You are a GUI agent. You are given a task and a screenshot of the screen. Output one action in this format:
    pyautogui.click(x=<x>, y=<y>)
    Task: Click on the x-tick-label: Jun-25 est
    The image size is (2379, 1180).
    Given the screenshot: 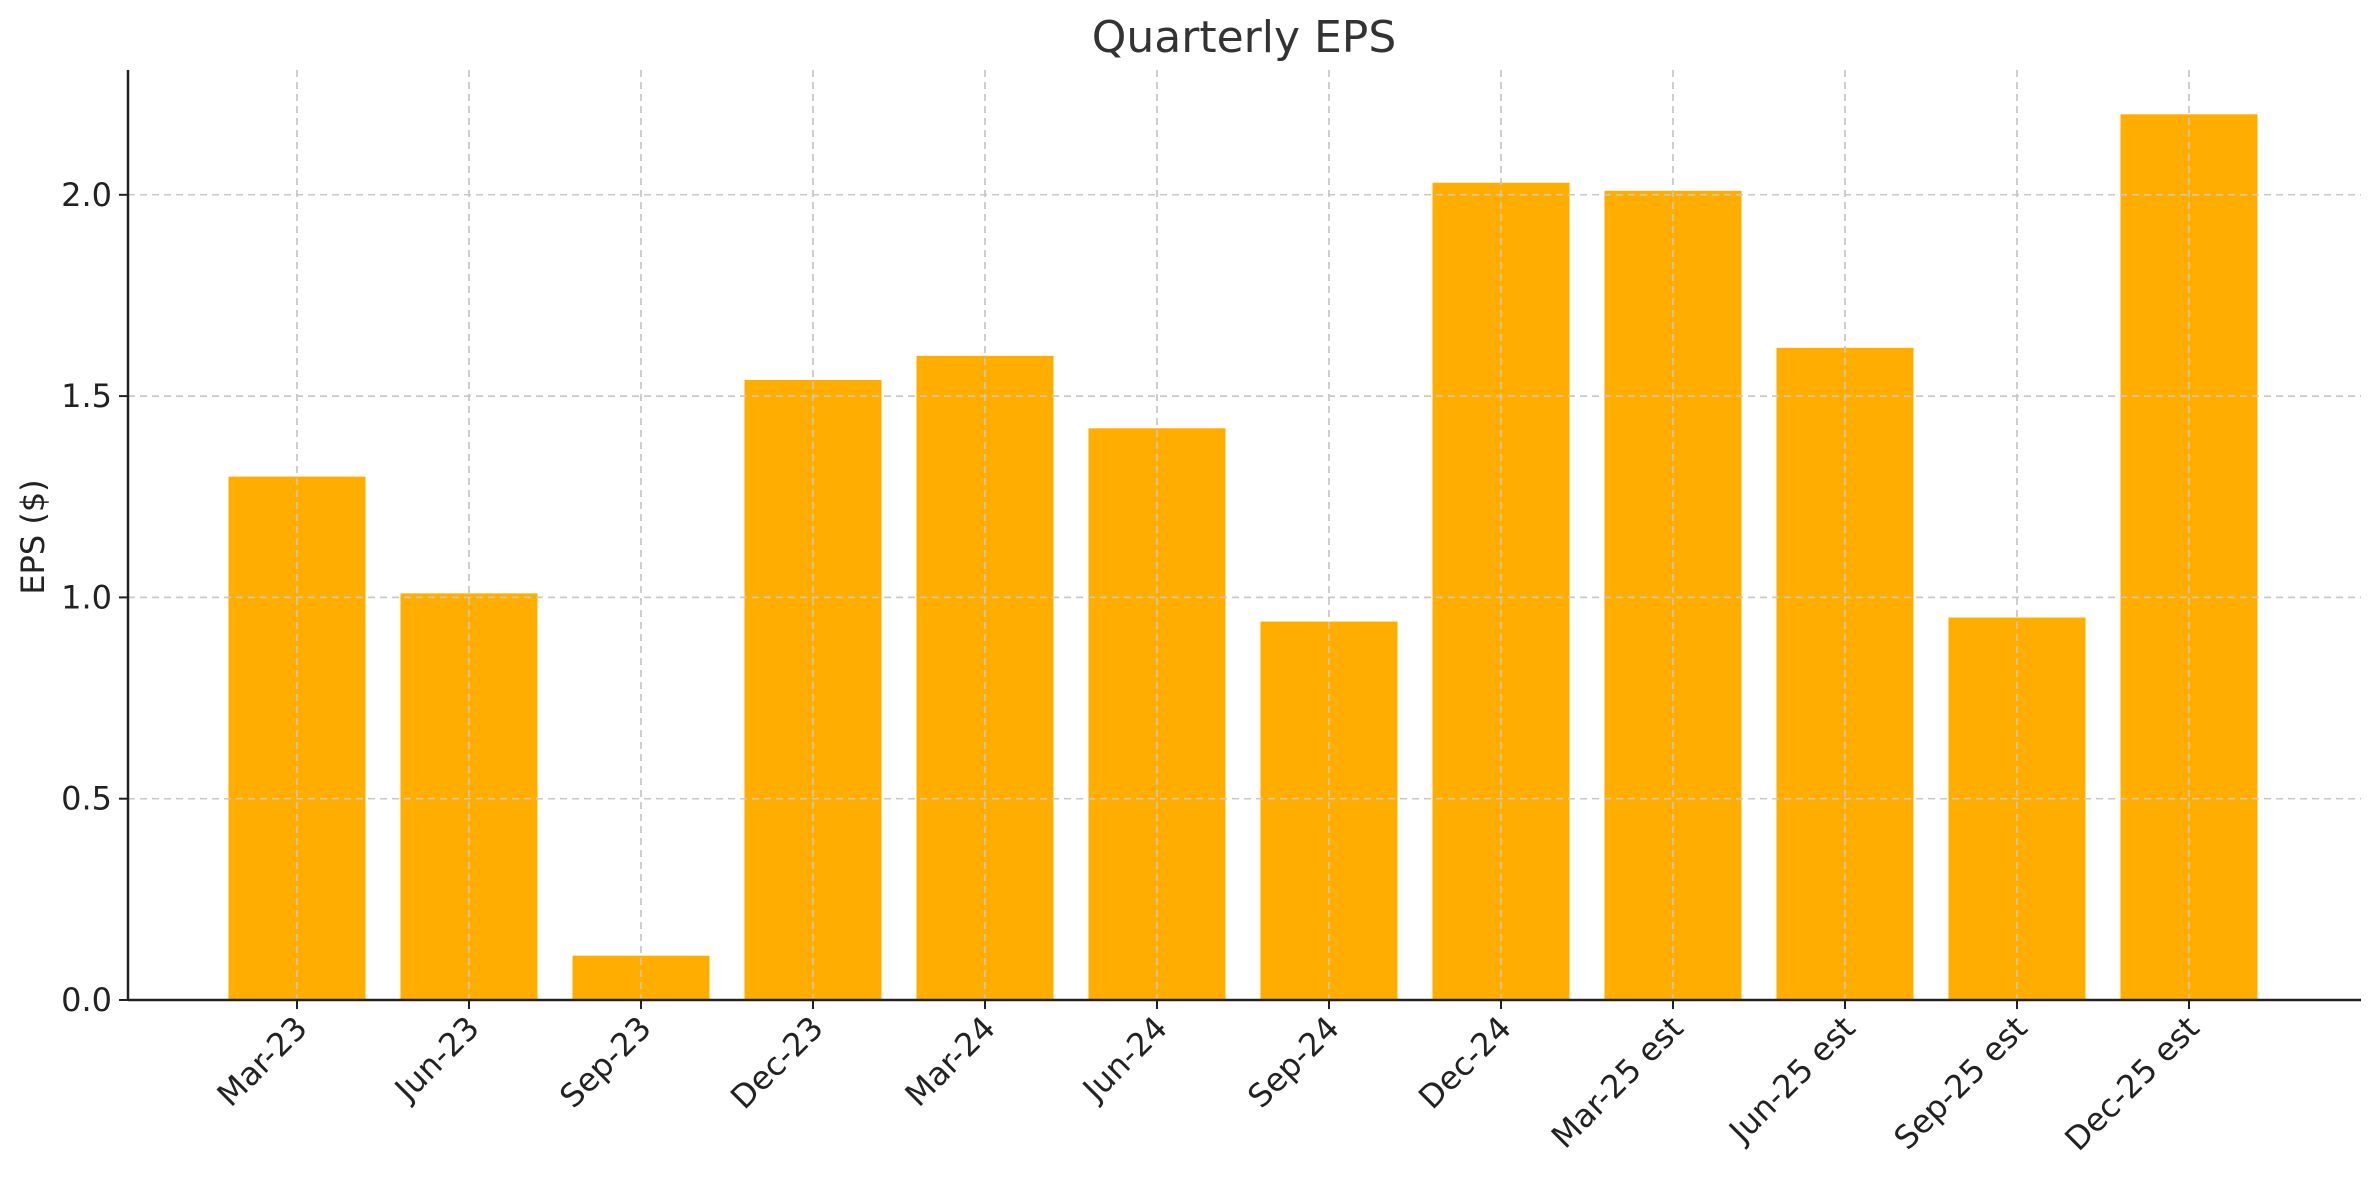 What is the action you would take?
    pyautogui.click(x=1791, y=1080)
    